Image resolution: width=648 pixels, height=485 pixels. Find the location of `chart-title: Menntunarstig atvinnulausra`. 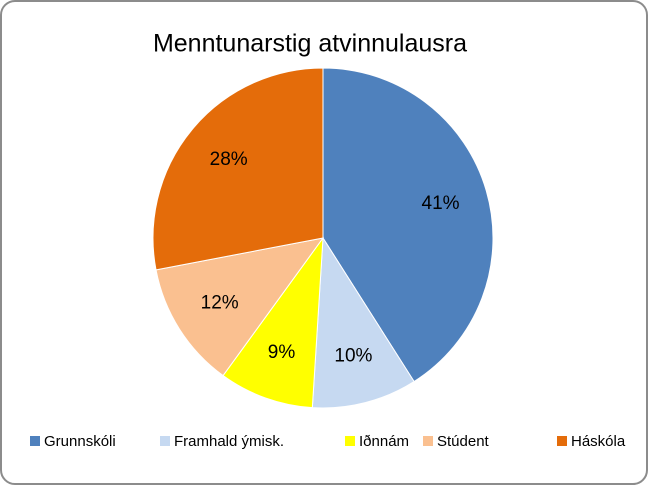

chart-title: Menntunarstig atvinnulausra is located at coordinates (310, 44).